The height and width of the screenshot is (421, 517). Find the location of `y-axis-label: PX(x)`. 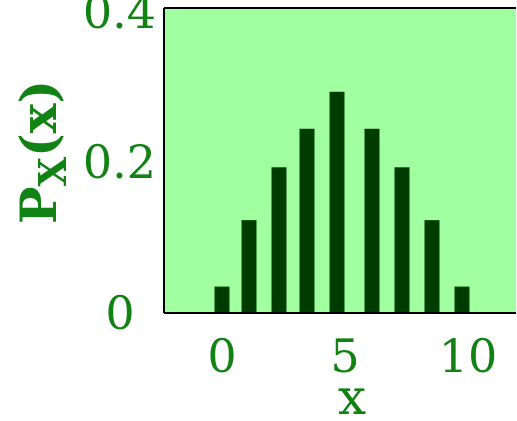

y-axis-label: PX(x) is located at coordinates (42, 152).